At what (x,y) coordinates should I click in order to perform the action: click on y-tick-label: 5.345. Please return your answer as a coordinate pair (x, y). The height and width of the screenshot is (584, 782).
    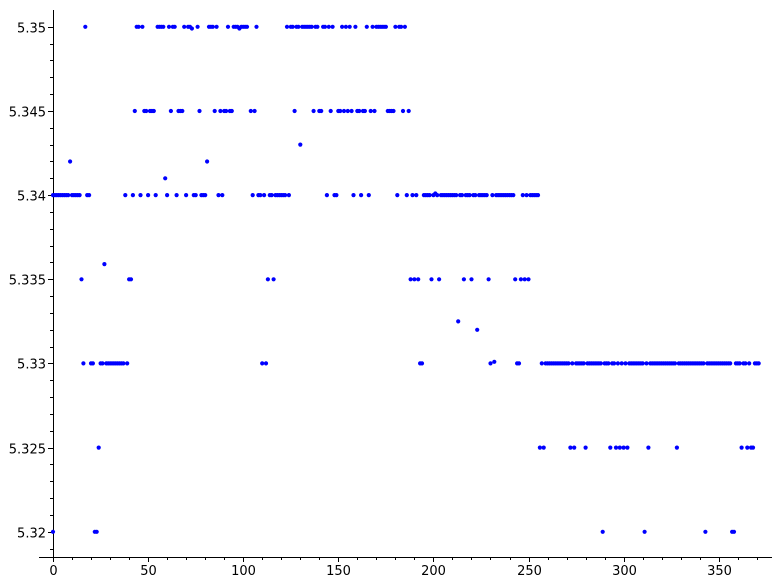
    Looking at the image, I should click on (27, 113).